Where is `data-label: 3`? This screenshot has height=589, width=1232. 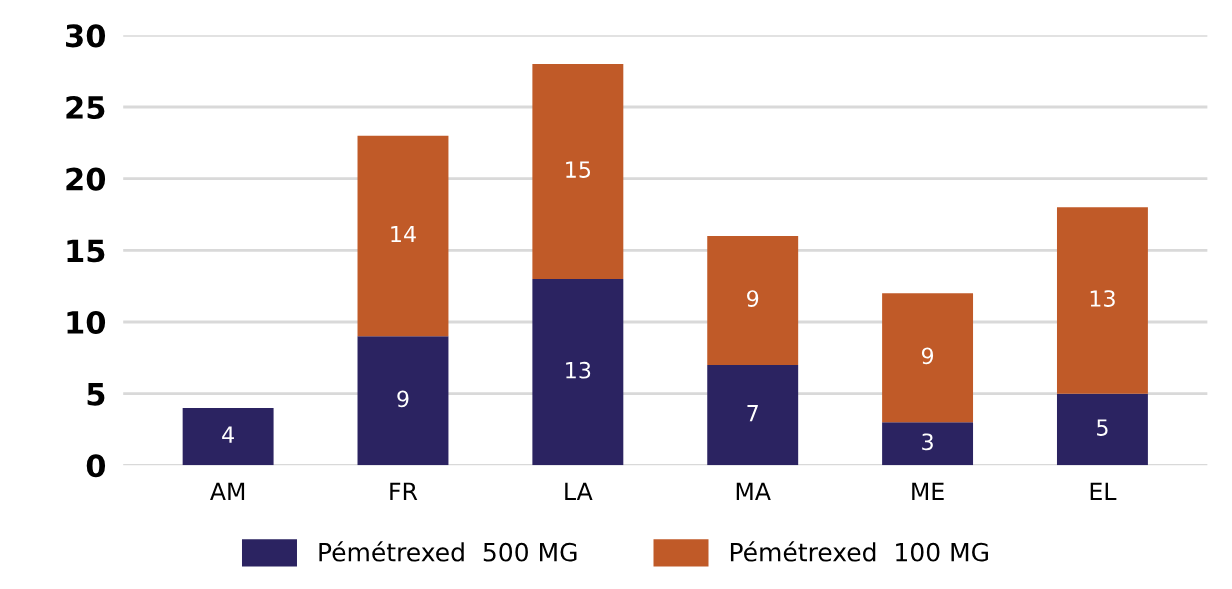 data-label: 3 is located at coordinates (927, 442).